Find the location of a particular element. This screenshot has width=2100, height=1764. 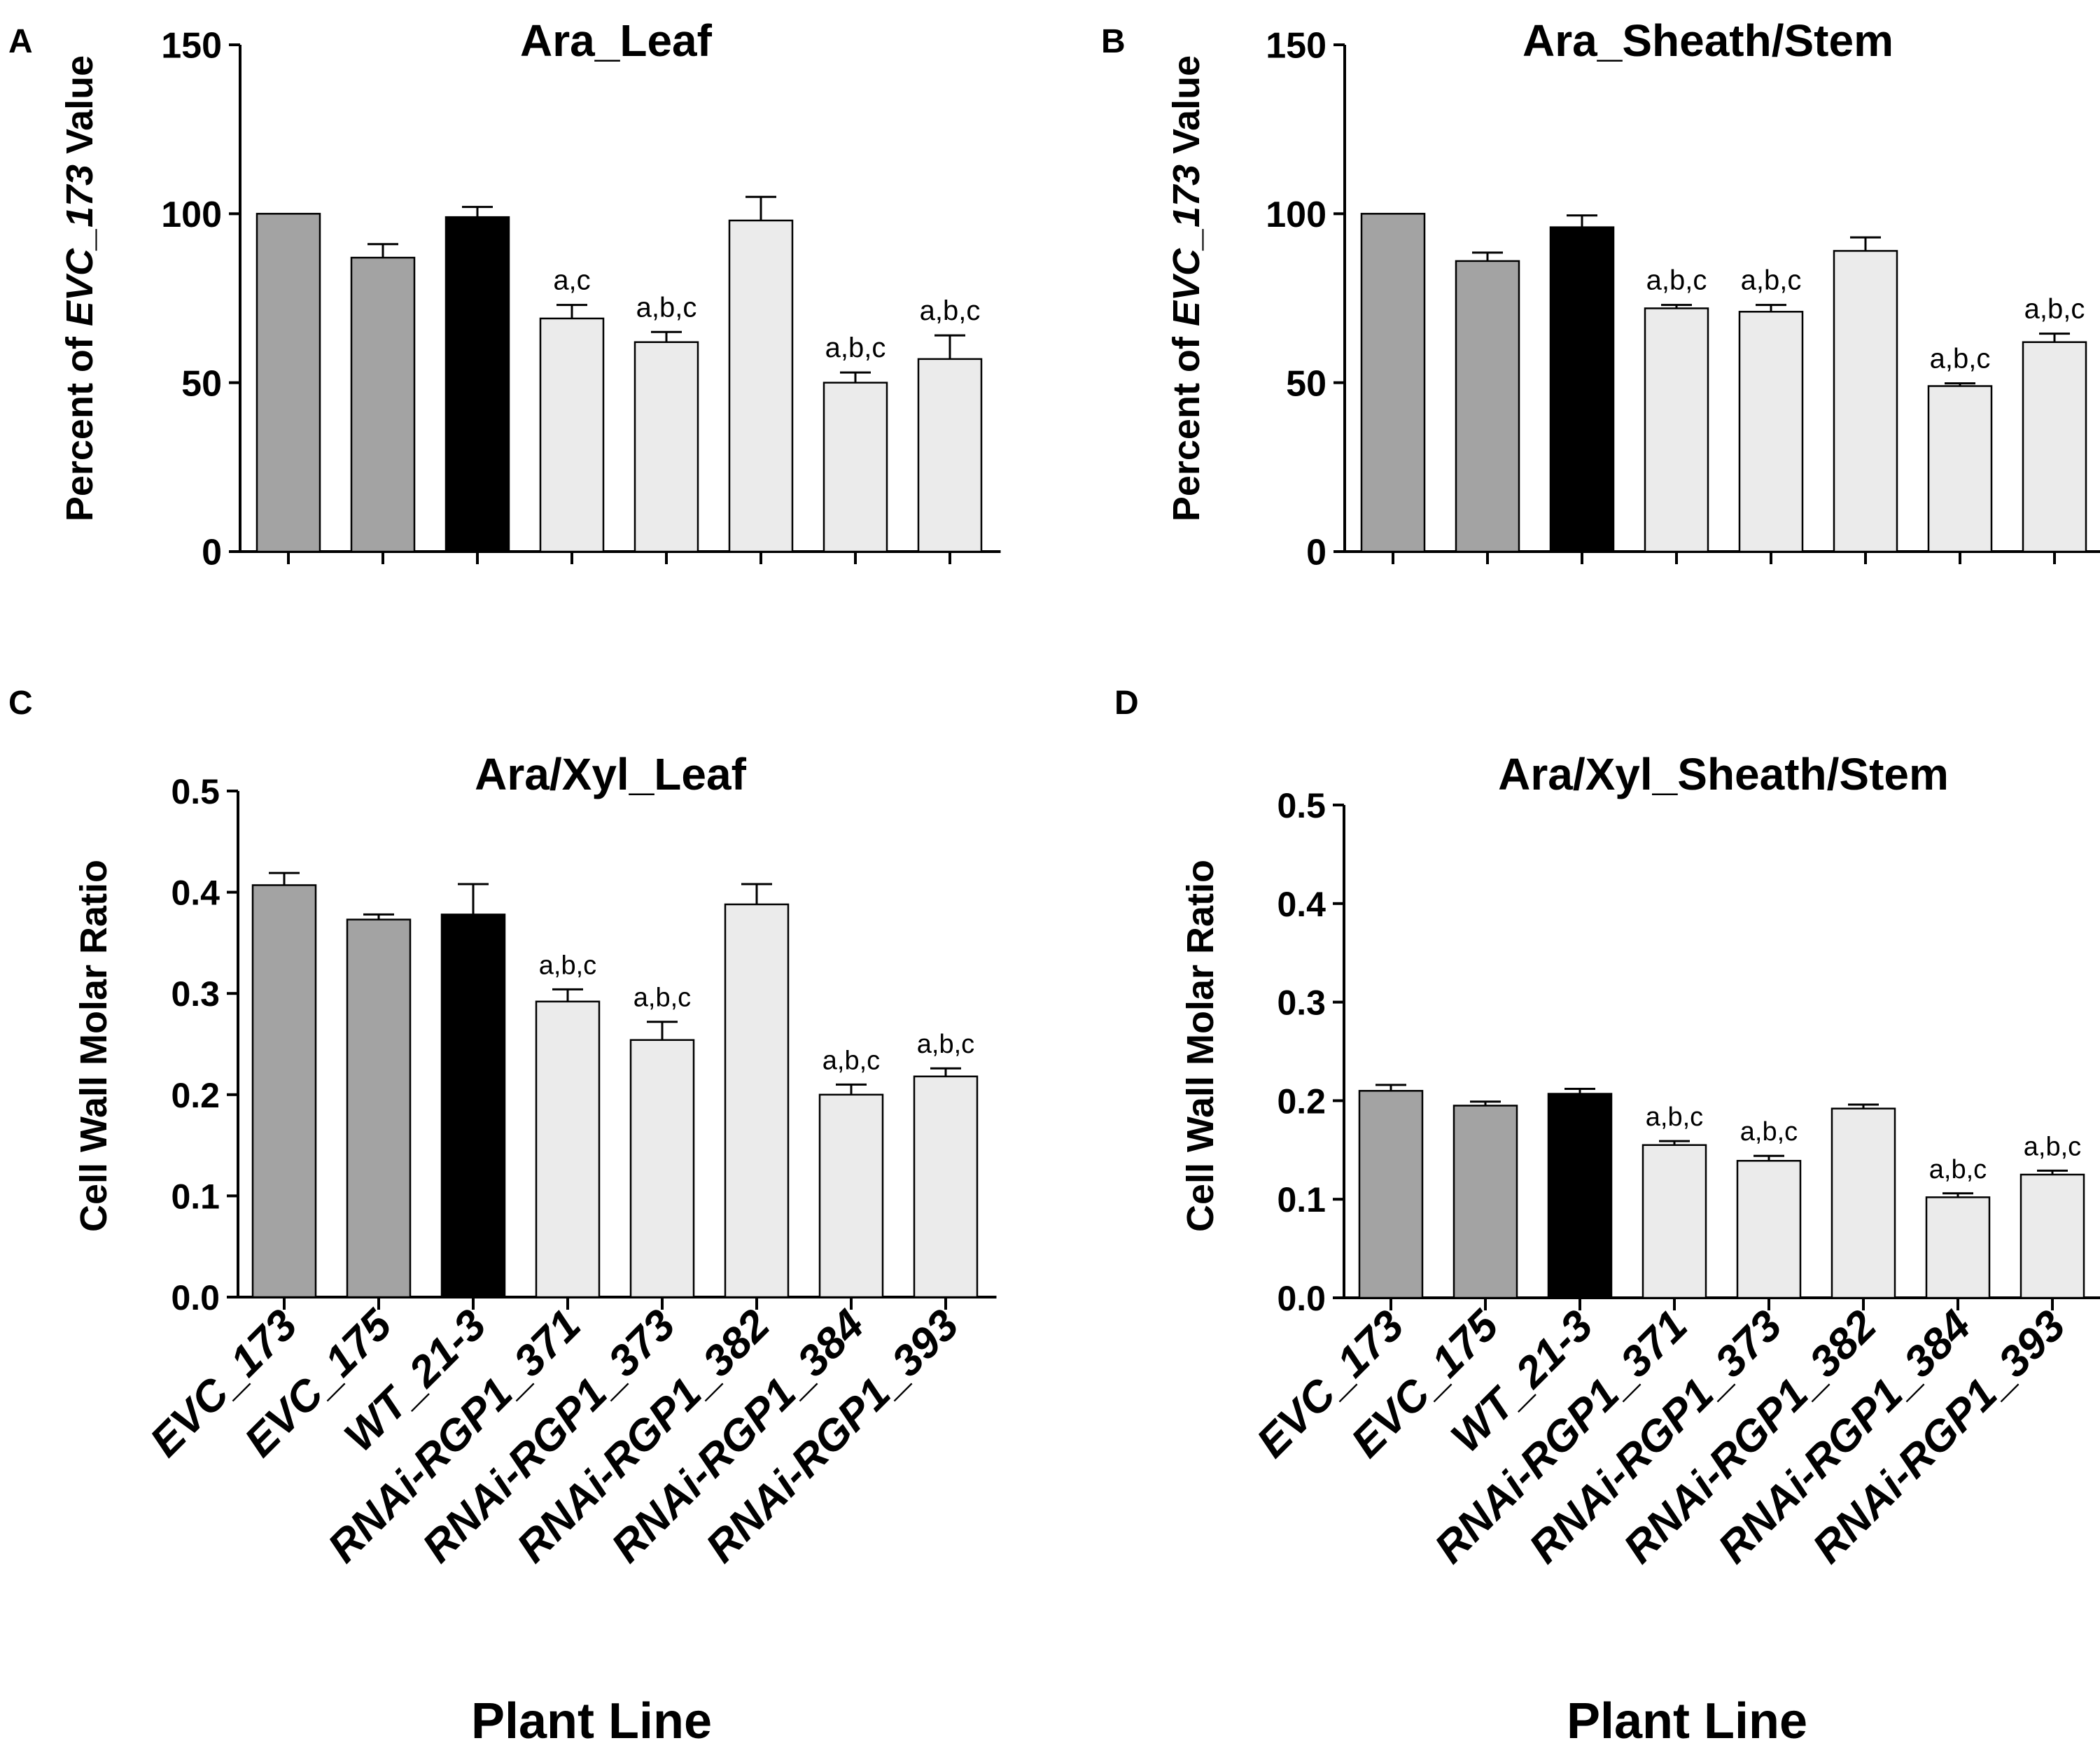

y-axis-label-a: Percent of EVC_173 Value is located at coordinates (80, 288).